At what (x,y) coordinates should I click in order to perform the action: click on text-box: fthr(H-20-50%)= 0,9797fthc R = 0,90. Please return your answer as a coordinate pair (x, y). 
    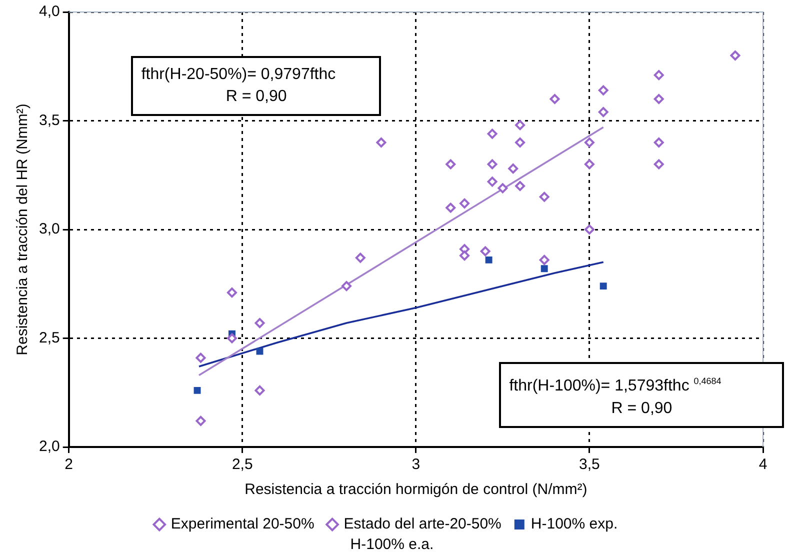
    Looking at the image, I should click on (256, 86).